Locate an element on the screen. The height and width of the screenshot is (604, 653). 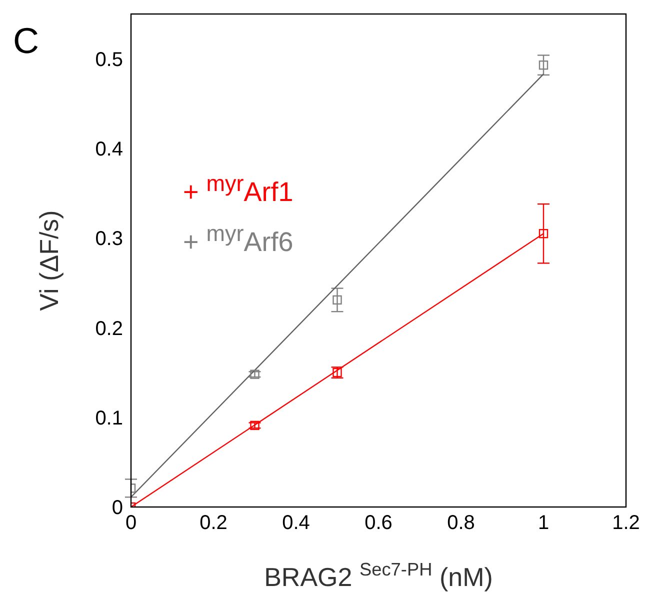
x-tick-label: 0.4 is located at coordinates (296, 523).